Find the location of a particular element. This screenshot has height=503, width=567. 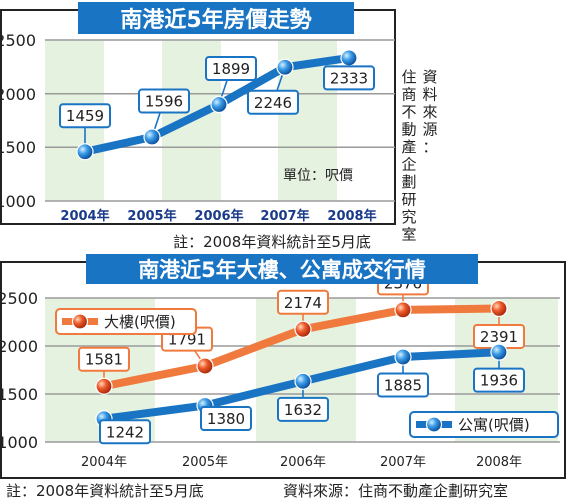

data-label: 1596 is located at coordinates (164, 102).